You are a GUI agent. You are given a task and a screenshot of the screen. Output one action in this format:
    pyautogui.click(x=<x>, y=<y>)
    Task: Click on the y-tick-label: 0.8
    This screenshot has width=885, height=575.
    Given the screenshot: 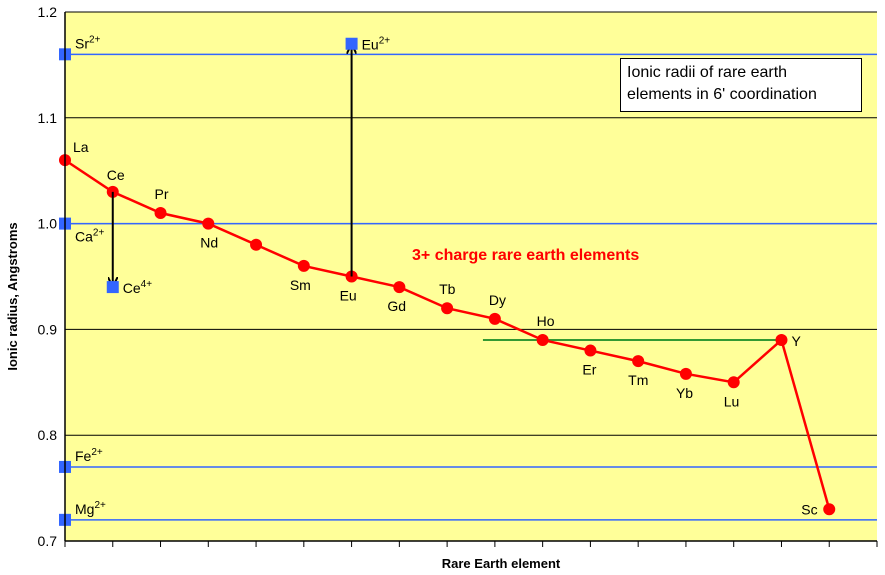 What is the action you would take?
    pyautogui.click(x=48, y=435)
    